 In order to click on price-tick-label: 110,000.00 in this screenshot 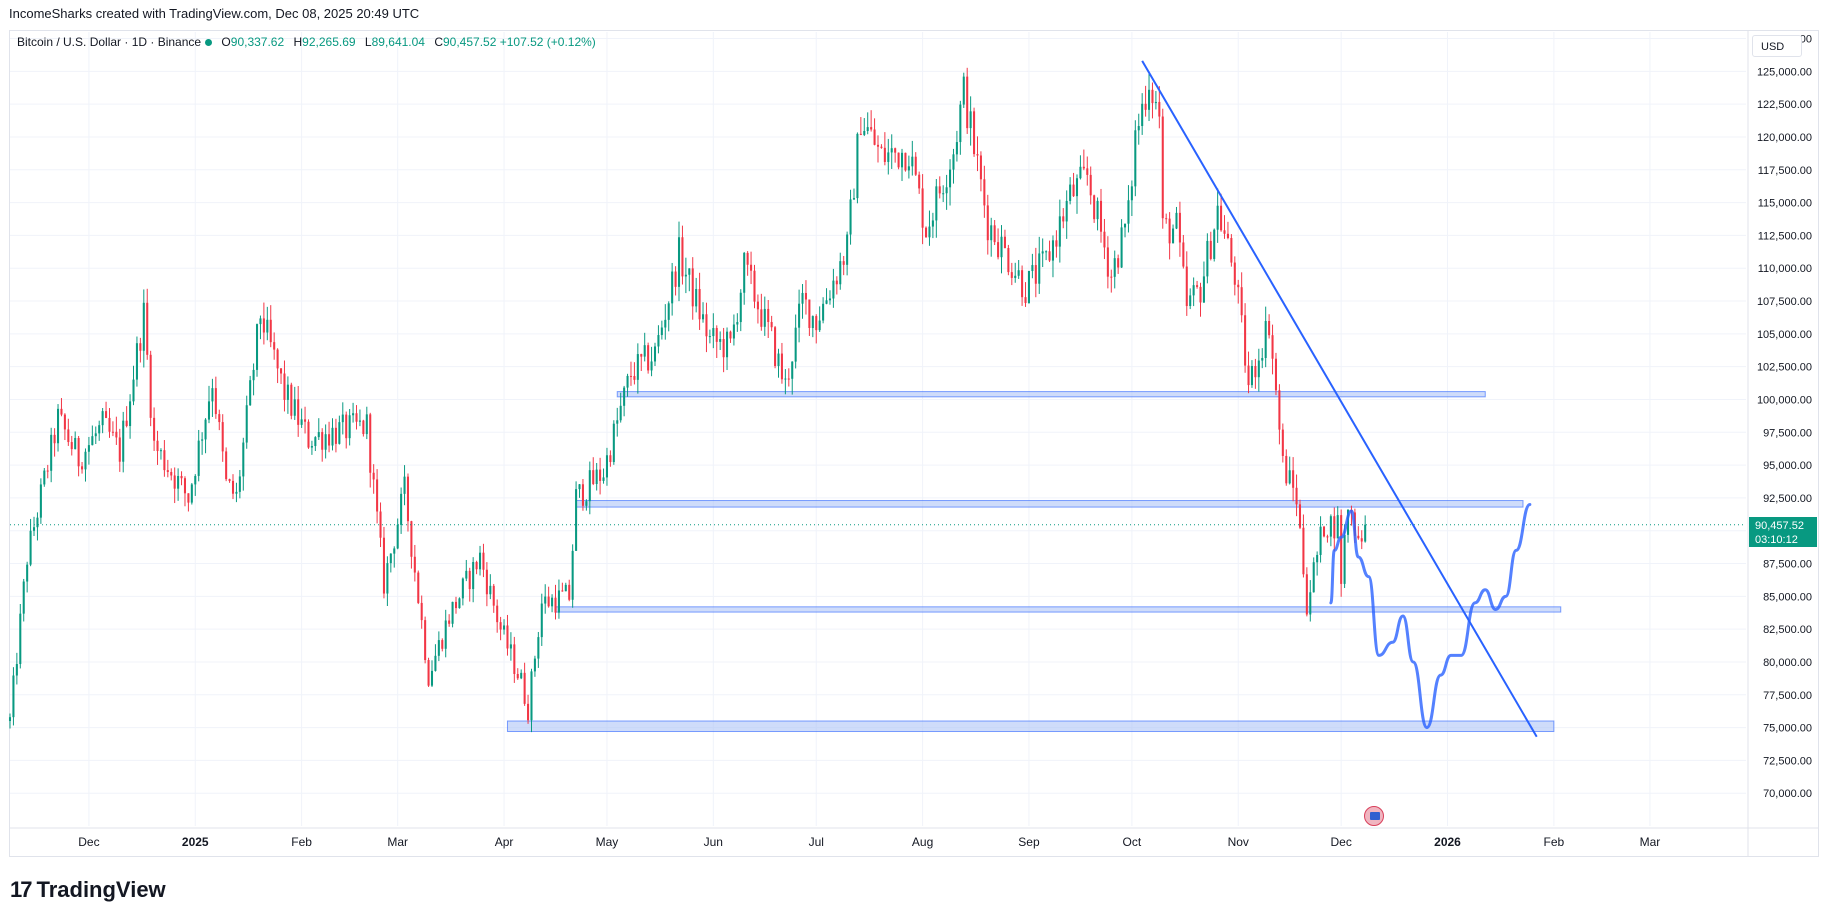, I will do `click(1785, 269)`.